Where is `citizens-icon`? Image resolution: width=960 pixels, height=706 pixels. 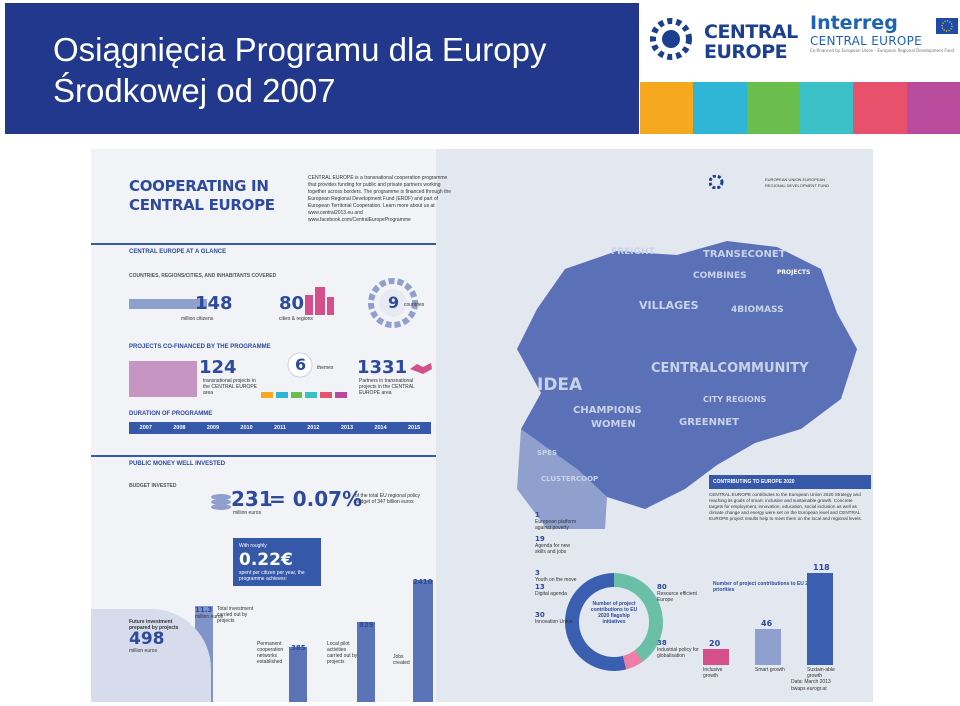
citizens-icon is located at coordinates (168, 304).